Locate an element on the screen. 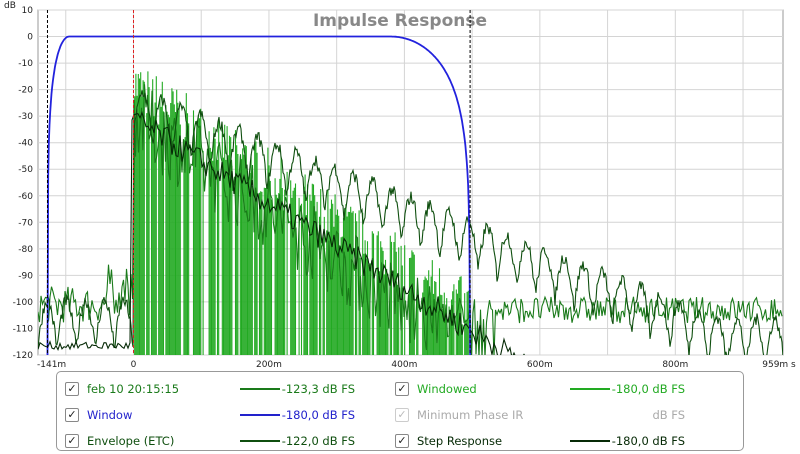  y-tick-label: -120 is located at coordinates (23, 356).